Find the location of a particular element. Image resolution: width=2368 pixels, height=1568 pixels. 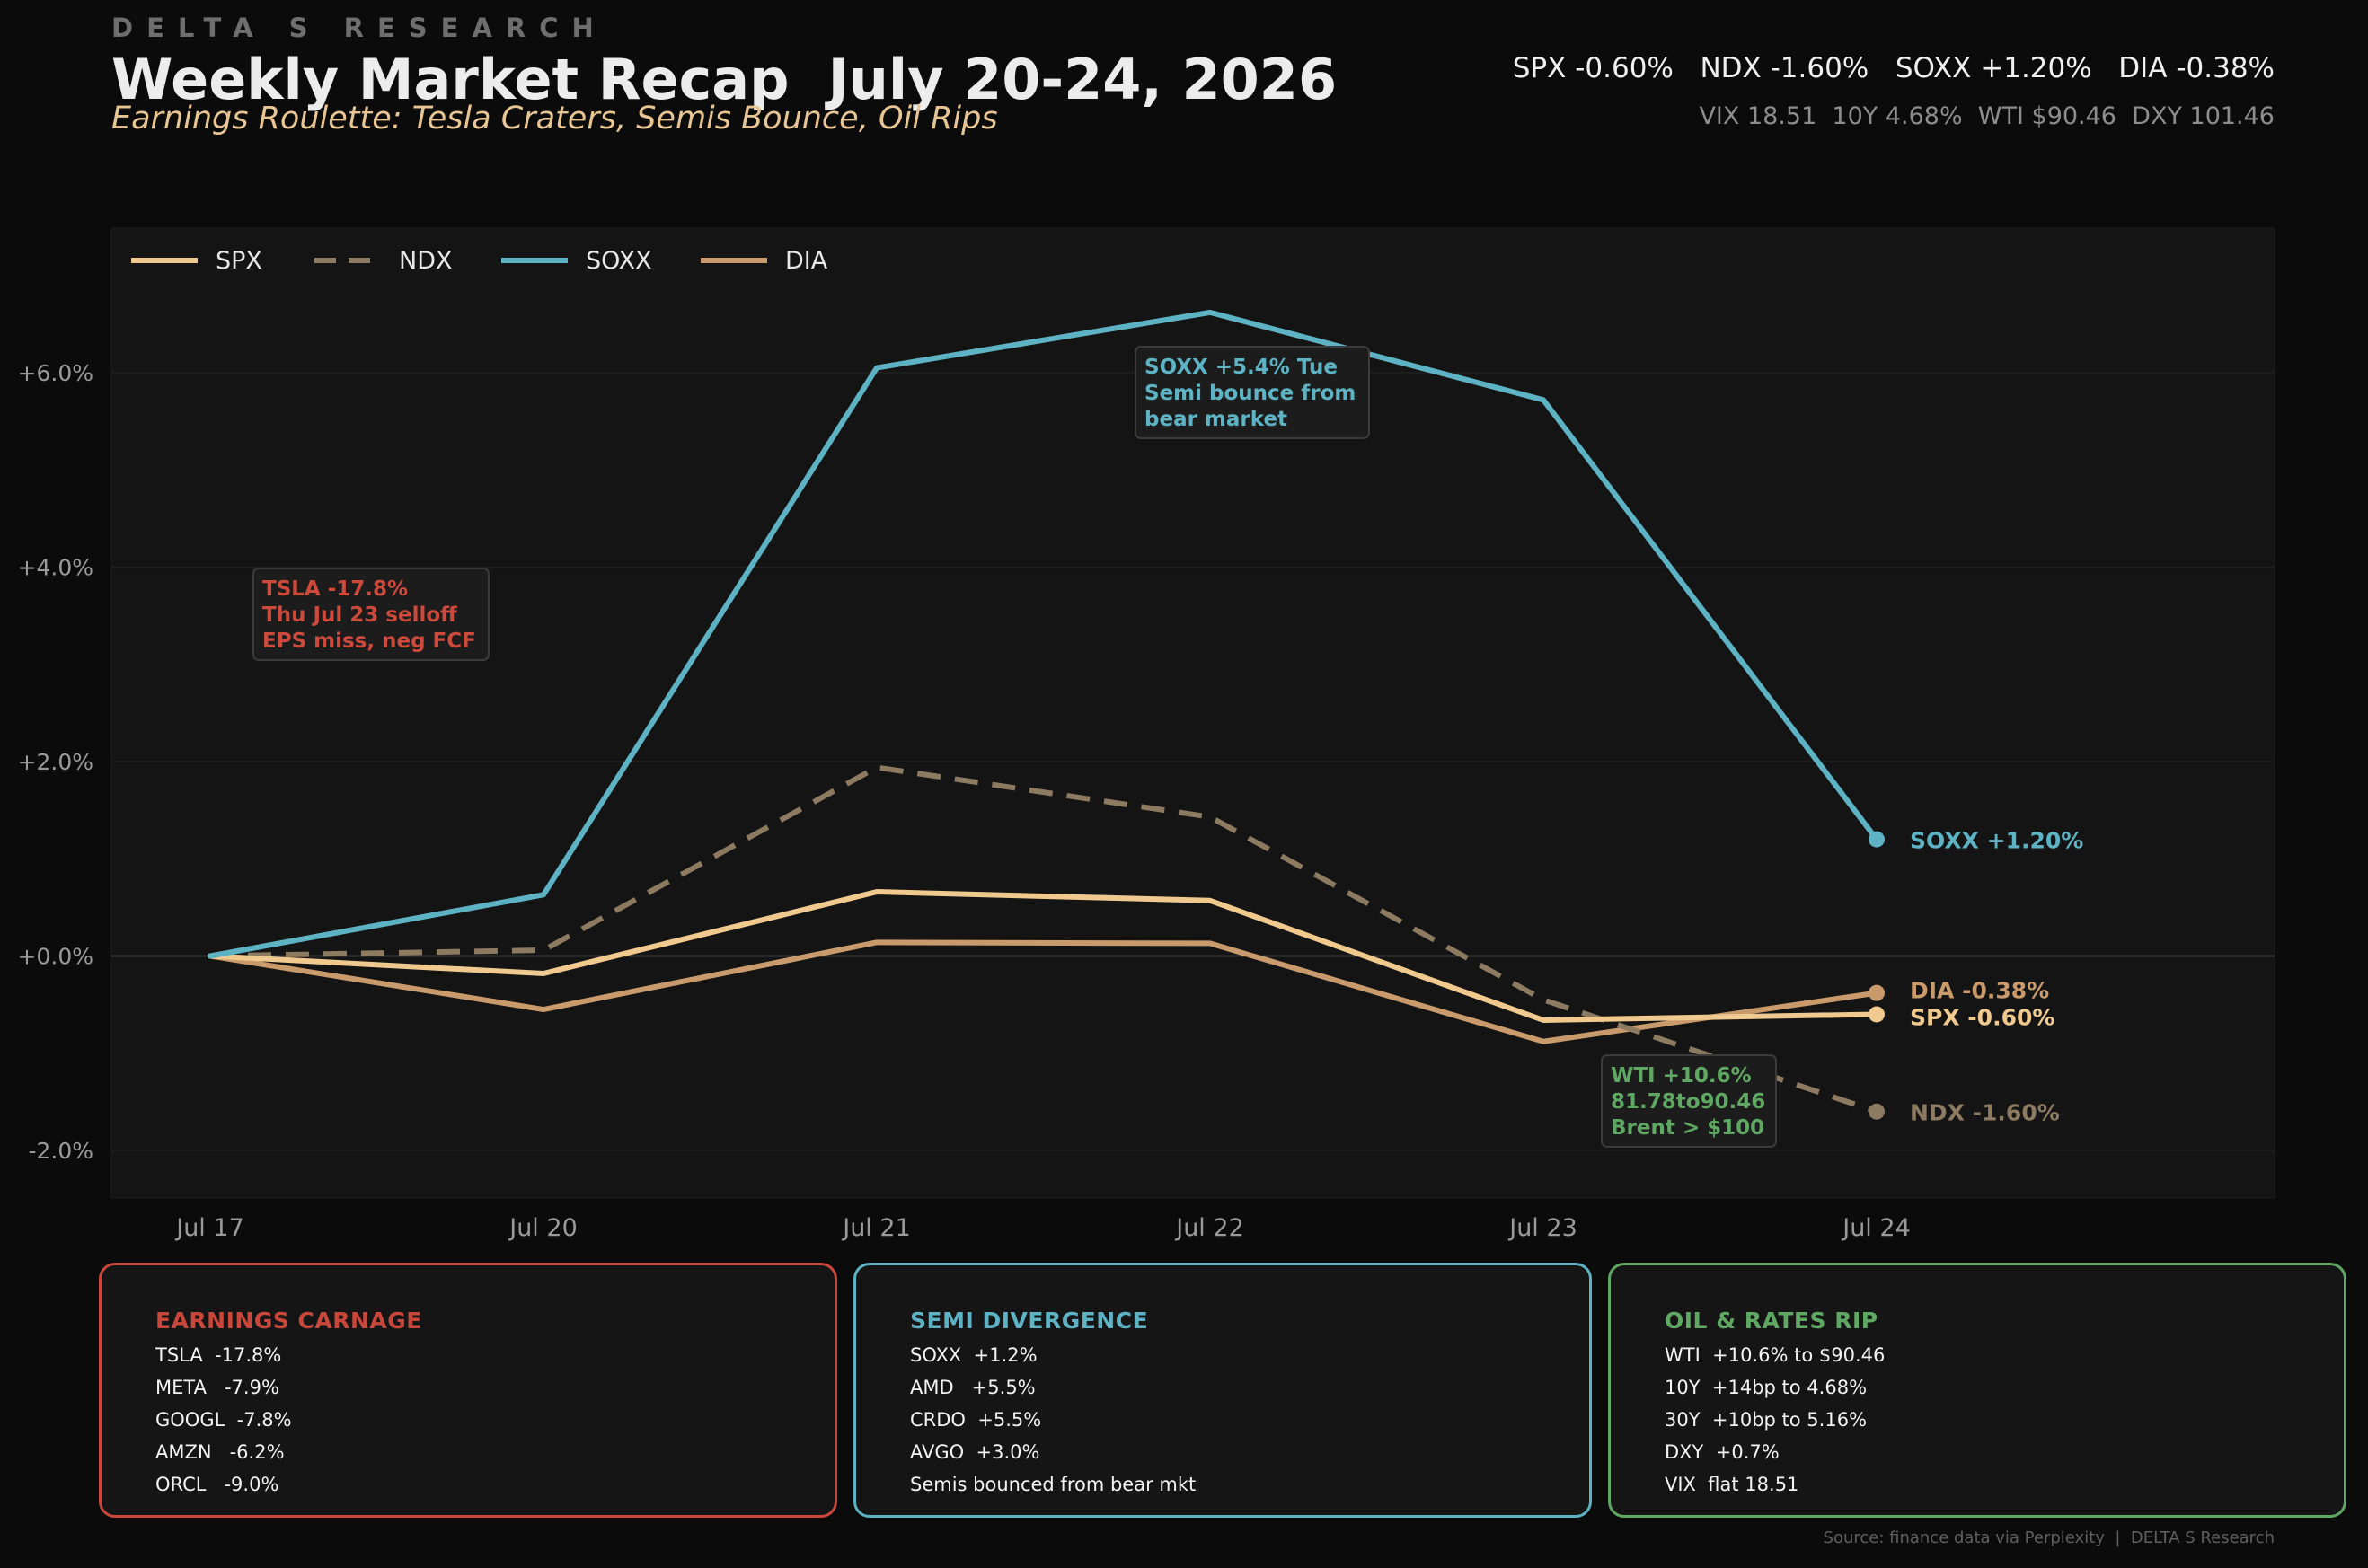

annotation-text: bear market is located at coordinates (1215, 419).